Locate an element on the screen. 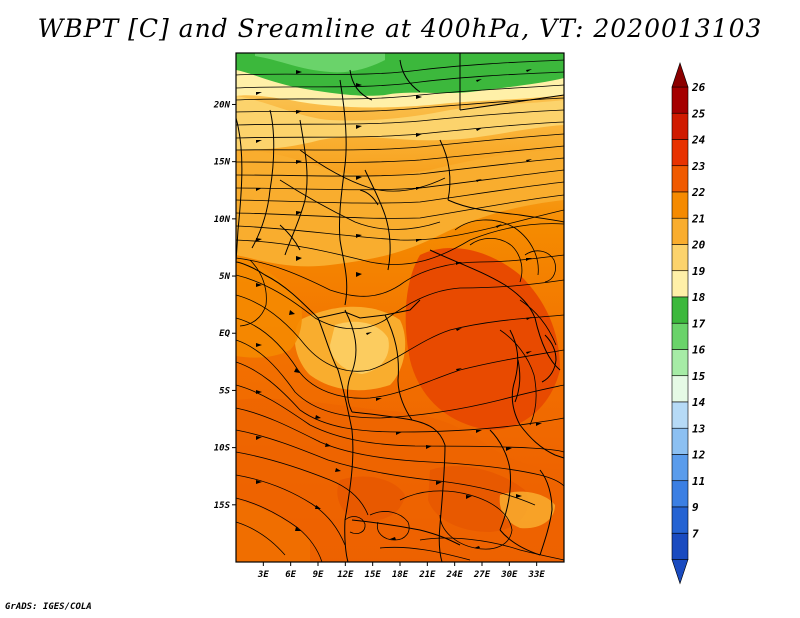 The height and width of the screenshot is (618, 800). colorbar-label: 11 is located at coordinates (698, 481).